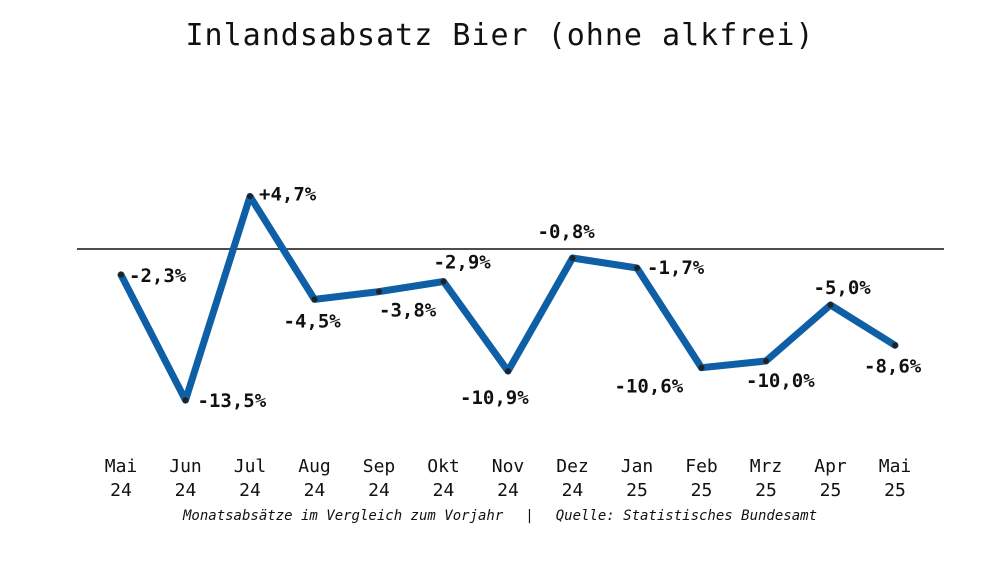 The image size is (1000, 563). I want to click on data-label: -2,3%, so click(158, 276).